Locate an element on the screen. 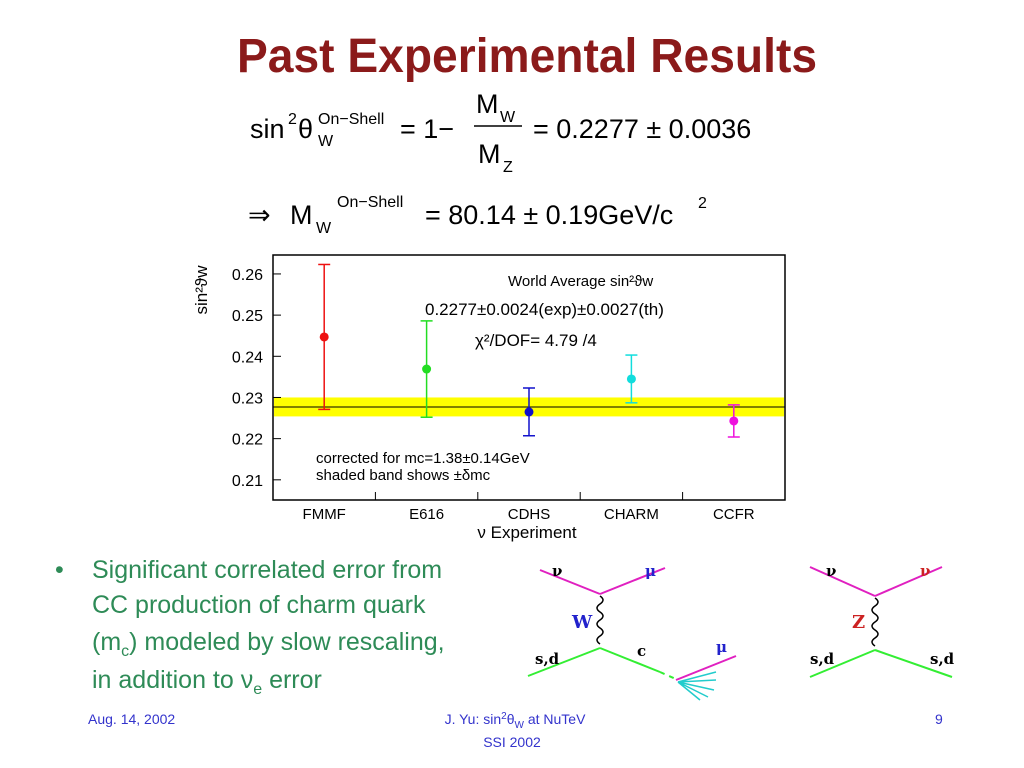  text: in addition to is located at coordinates (166, 680).